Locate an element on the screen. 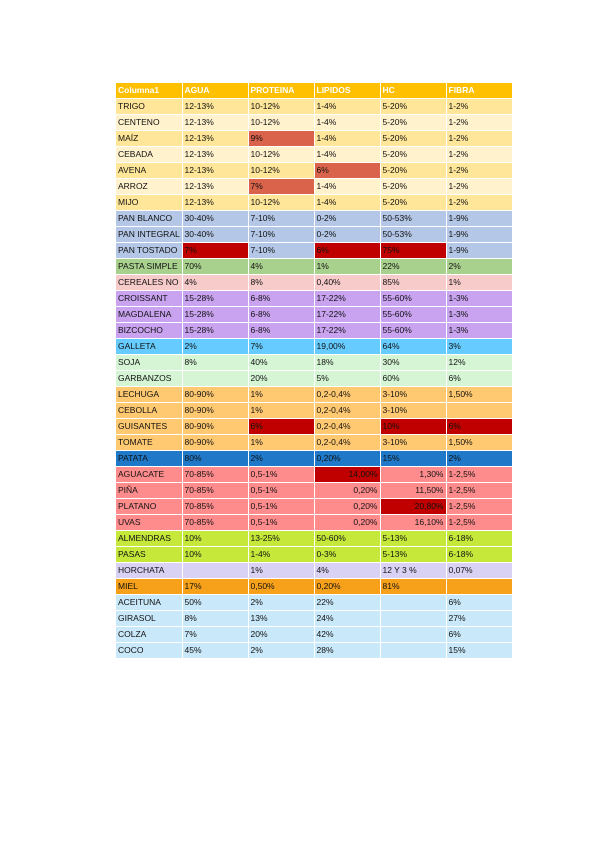 This screenshot has width=599, height=848. value-cell-fibra: 6-18% is located at coordinates (479, 554).